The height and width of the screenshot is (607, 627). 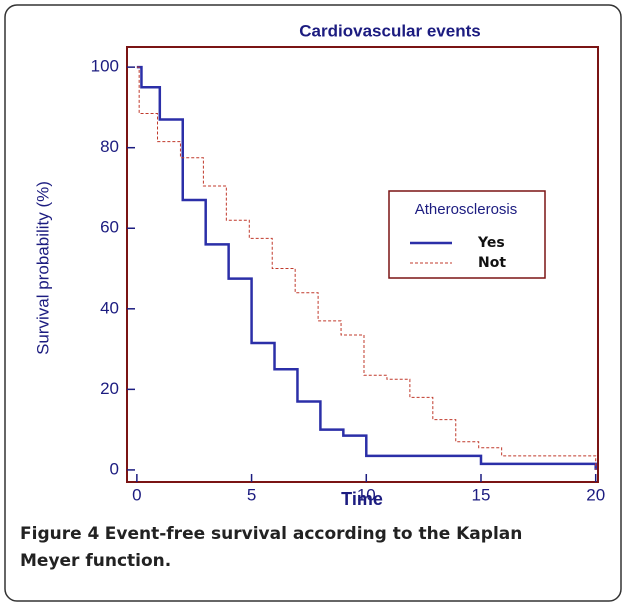 I want to click on x-tick-label: 10, so click(x=366, y=494).